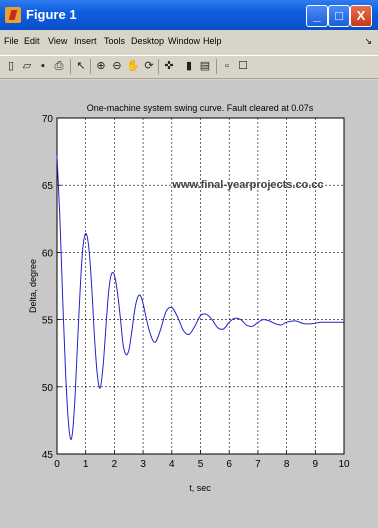 The height and width of the screenshot is (528, 378). What do you see at coordinates (59, 66) in the screenshot?
I see `print-icon: ⎙` at bounding box center [59, 66].